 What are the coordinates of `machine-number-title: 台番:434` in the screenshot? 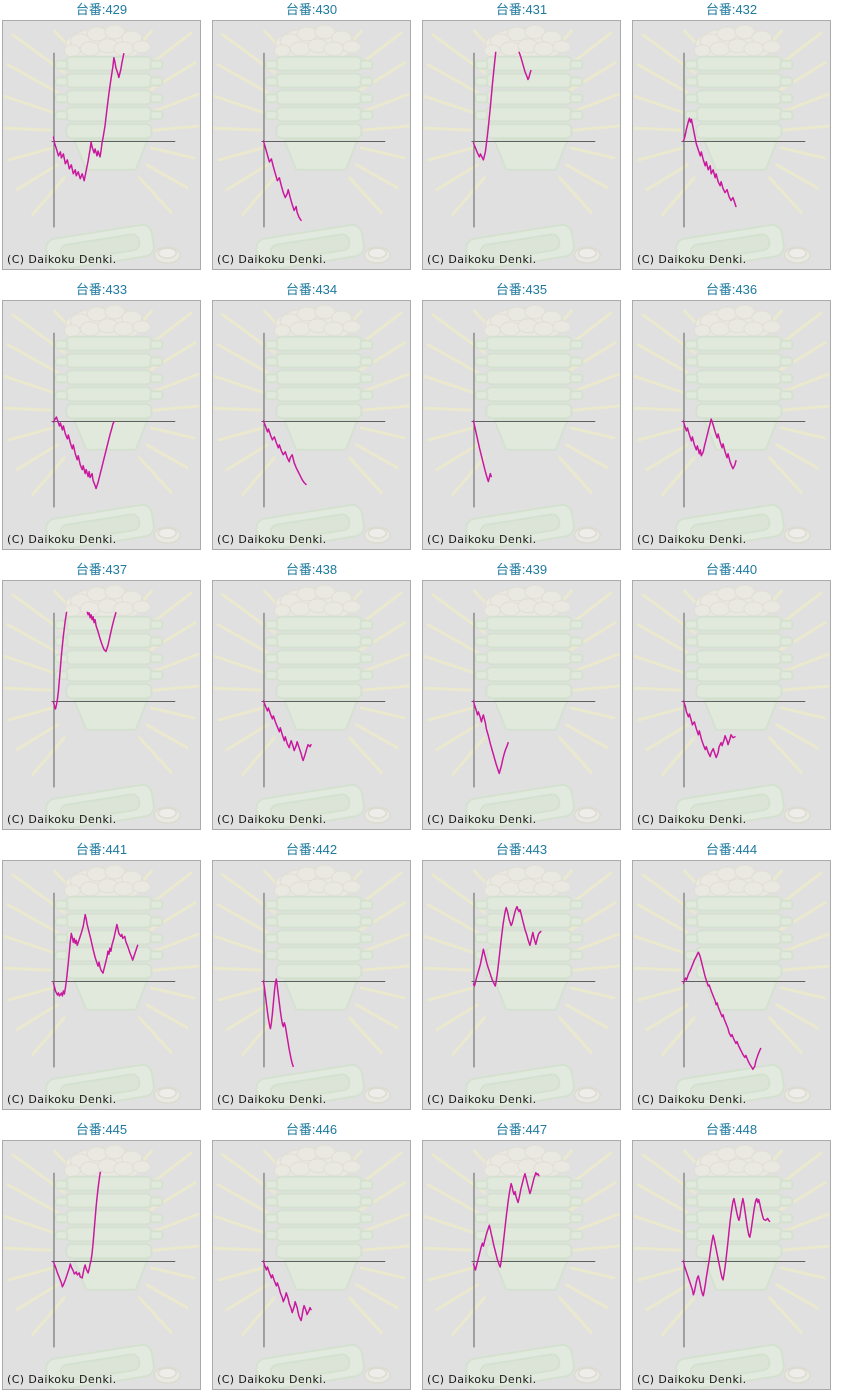 It's located at (311, 289).